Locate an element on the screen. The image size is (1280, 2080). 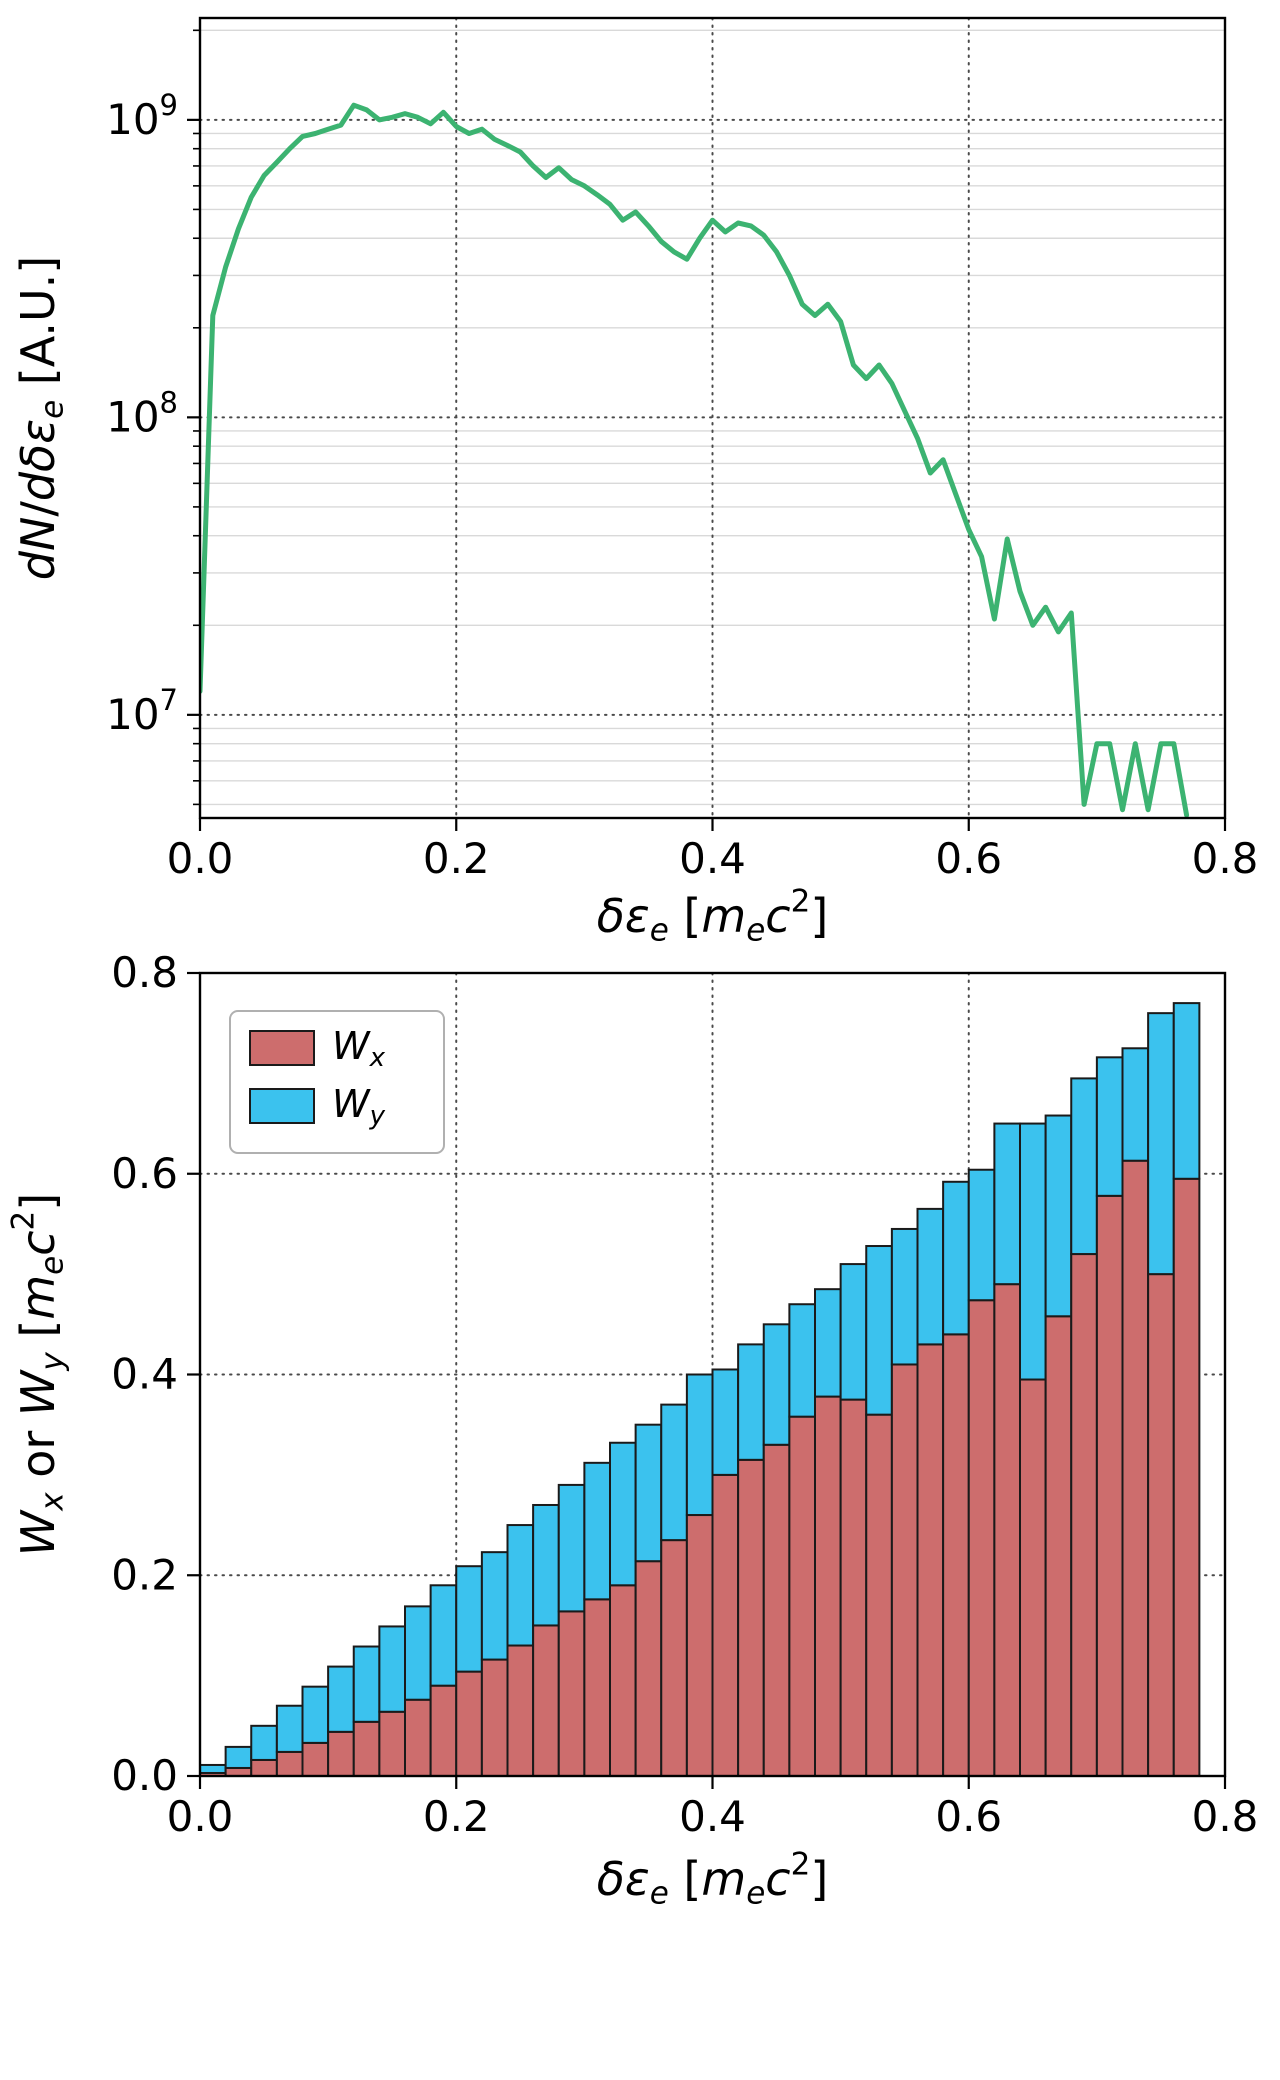
legend-label: Wy is located at coordinates (359, 1106).